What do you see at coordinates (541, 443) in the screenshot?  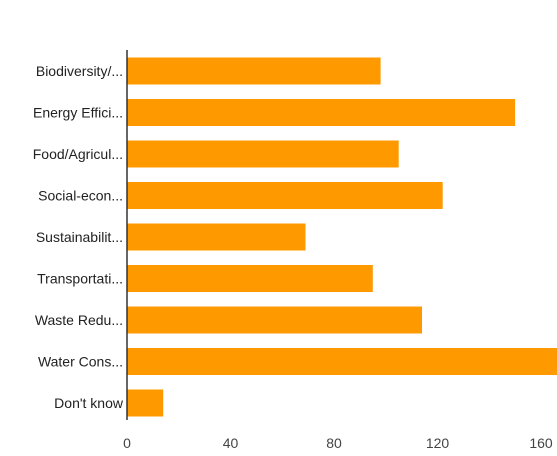 I see `x-tick-label: 160` at bounding box center [541, 443].